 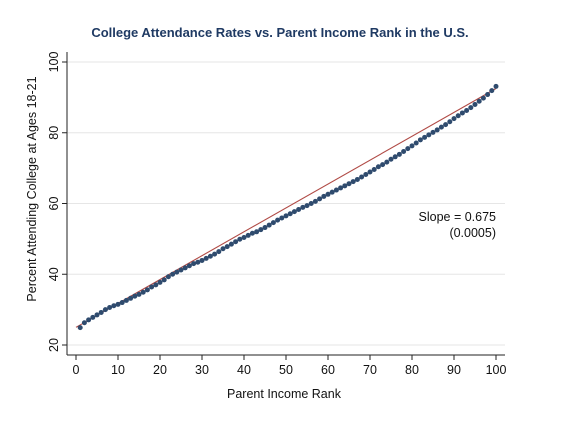 What do you see at coordinates (202, 370) in the screenshot?
I see `x-tick-label-30: 30` at bounding box center [202, 370].